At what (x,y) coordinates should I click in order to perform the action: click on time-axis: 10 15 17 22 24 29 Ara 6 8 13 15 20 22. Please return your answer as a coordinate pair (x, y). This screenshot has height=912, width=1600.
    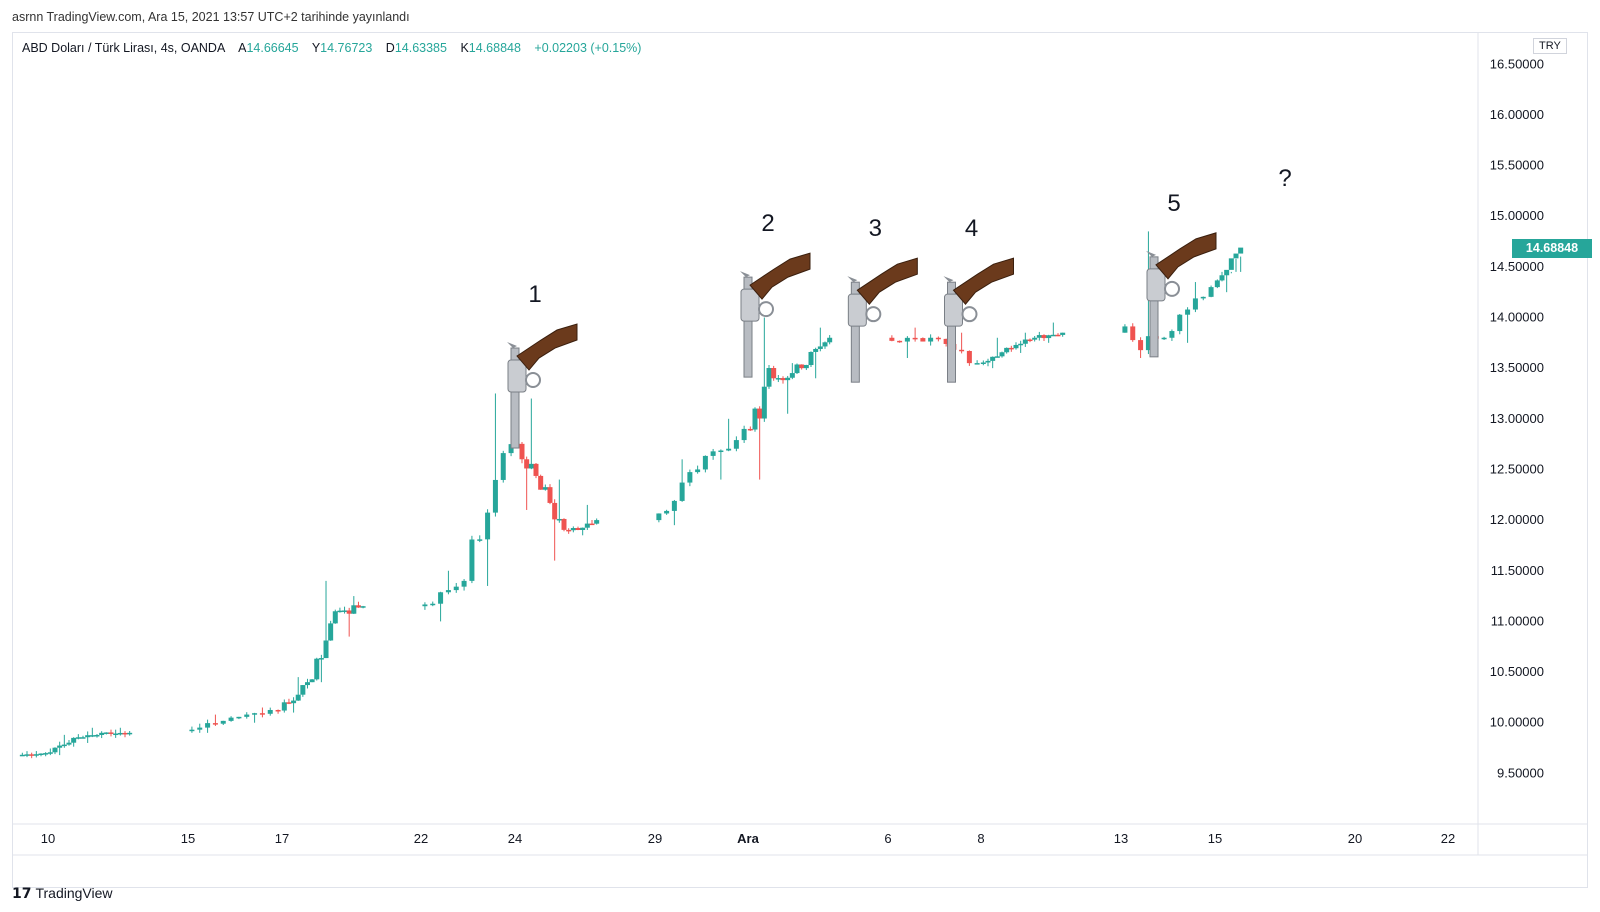
    Looking at the image, I should click on (748, 838).